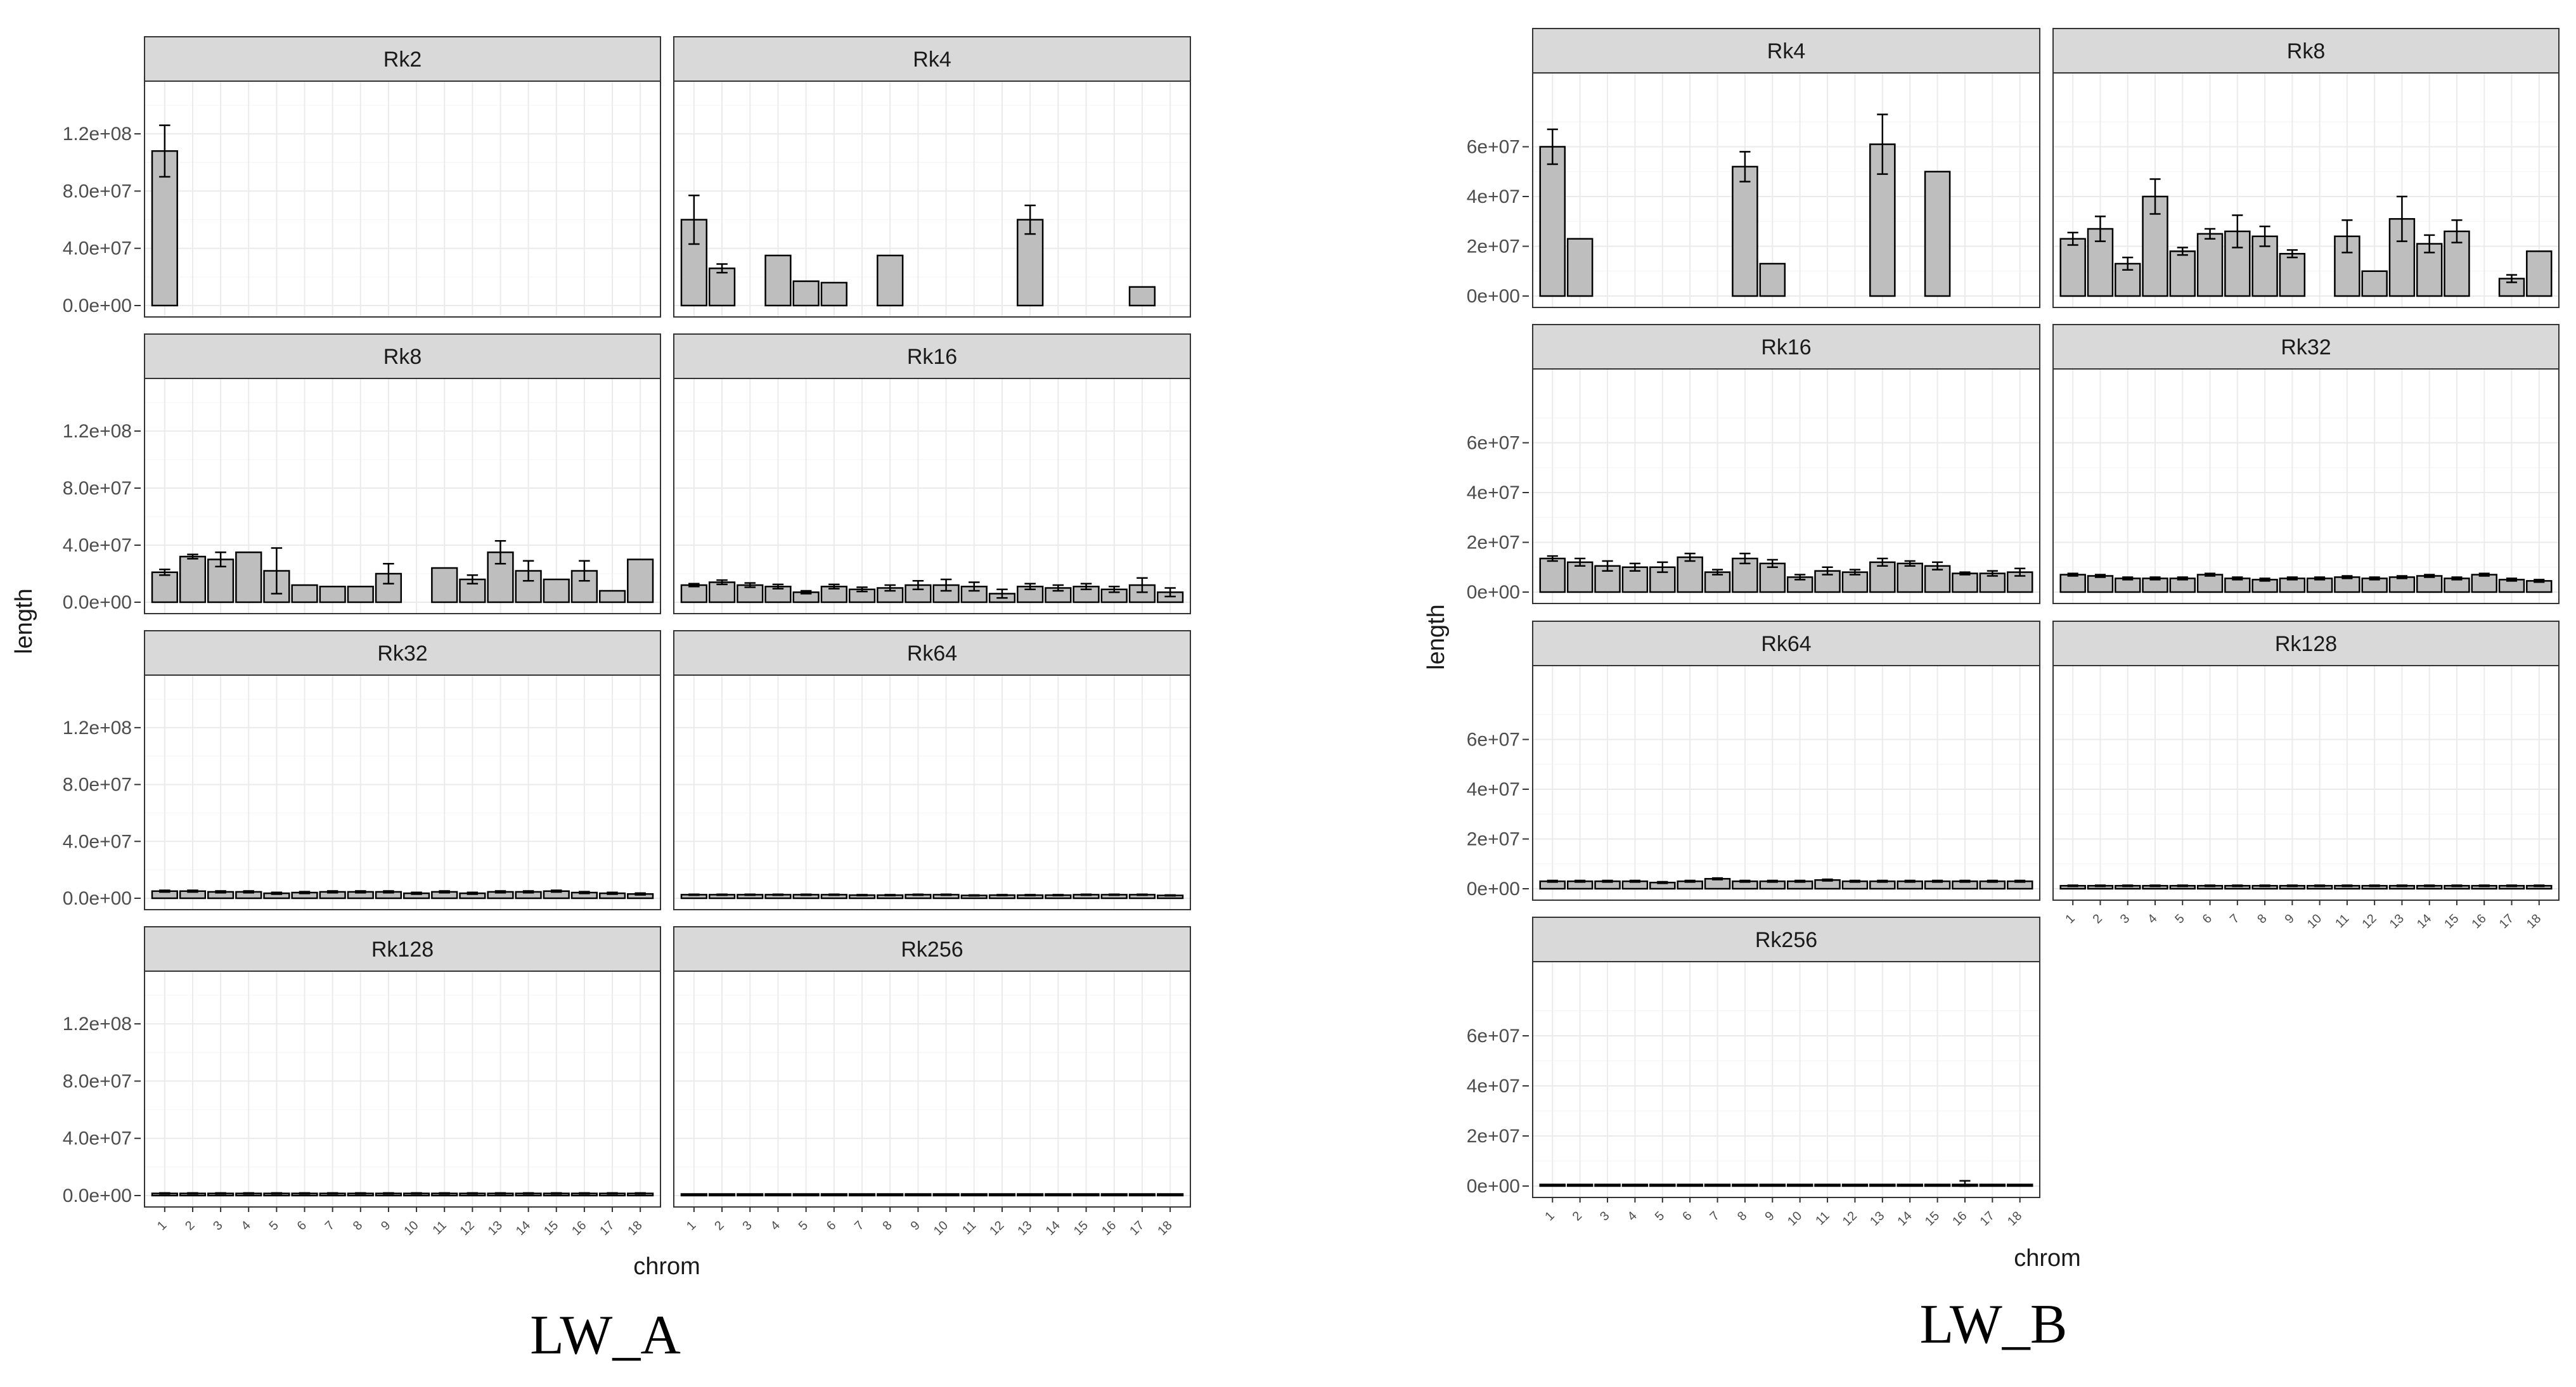 Image resolution: width=2576 pixels, height=1387 pixels. Describe the element at coordinates (997, 1228) in the screenshot. I see `x-tick-label: 12` at that location.